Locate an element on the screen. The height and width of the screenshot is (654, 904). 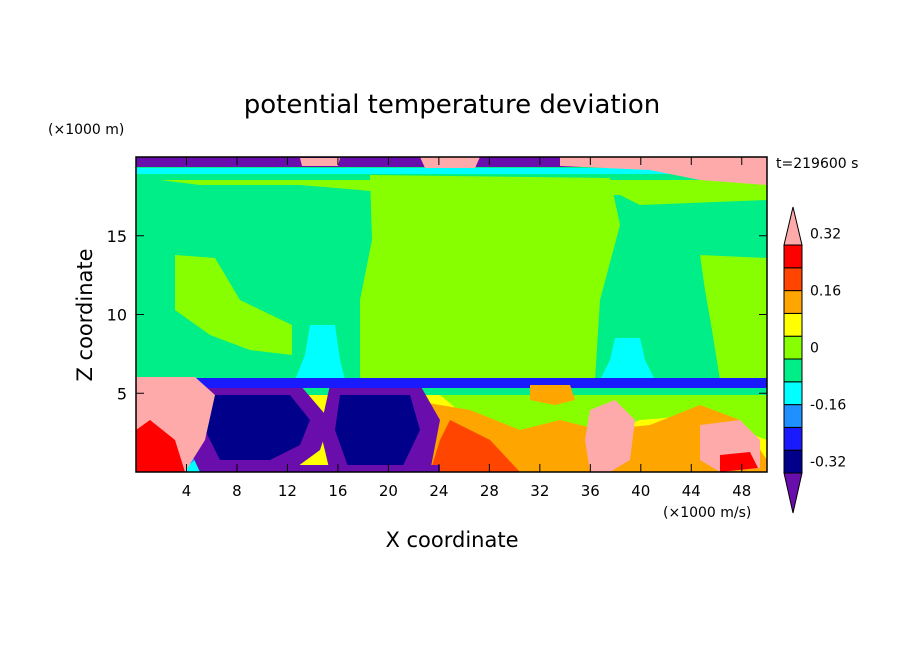
region-top-pink-center is located at coordinates (450, 162).